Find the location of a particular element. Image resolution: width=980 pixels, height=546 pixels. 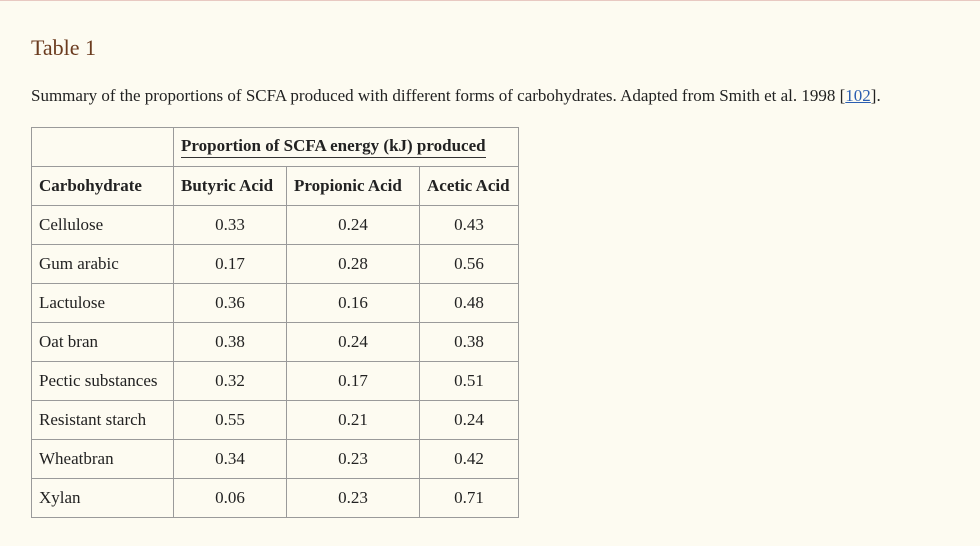

acetic-cell: 0.42 is located at coordinates (469, 459).